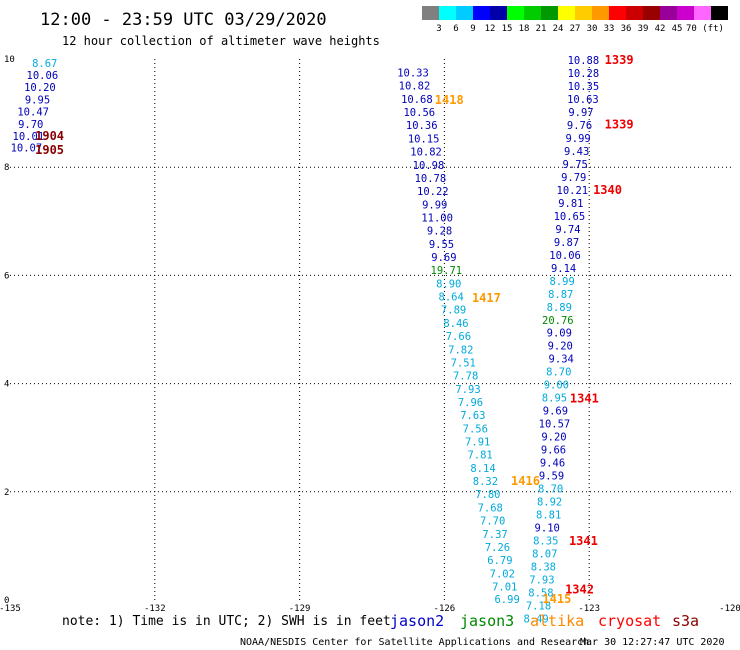  Describe the element at coordinates (548, 516) in the screenshot. I see `wave-height-label: 8.81` at that location.